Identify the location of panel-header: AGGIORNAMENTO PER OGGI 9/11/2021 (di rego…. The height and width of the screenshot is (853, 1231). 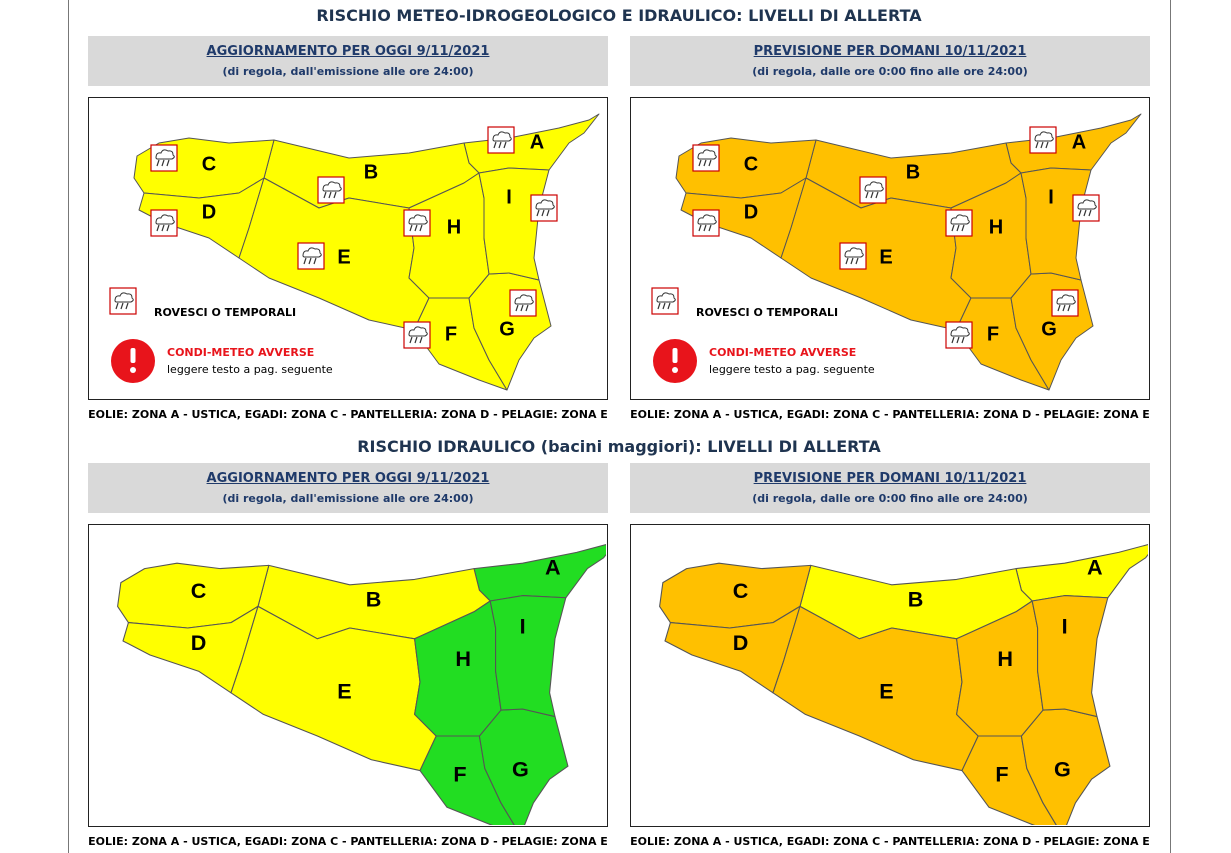
(348, 488).